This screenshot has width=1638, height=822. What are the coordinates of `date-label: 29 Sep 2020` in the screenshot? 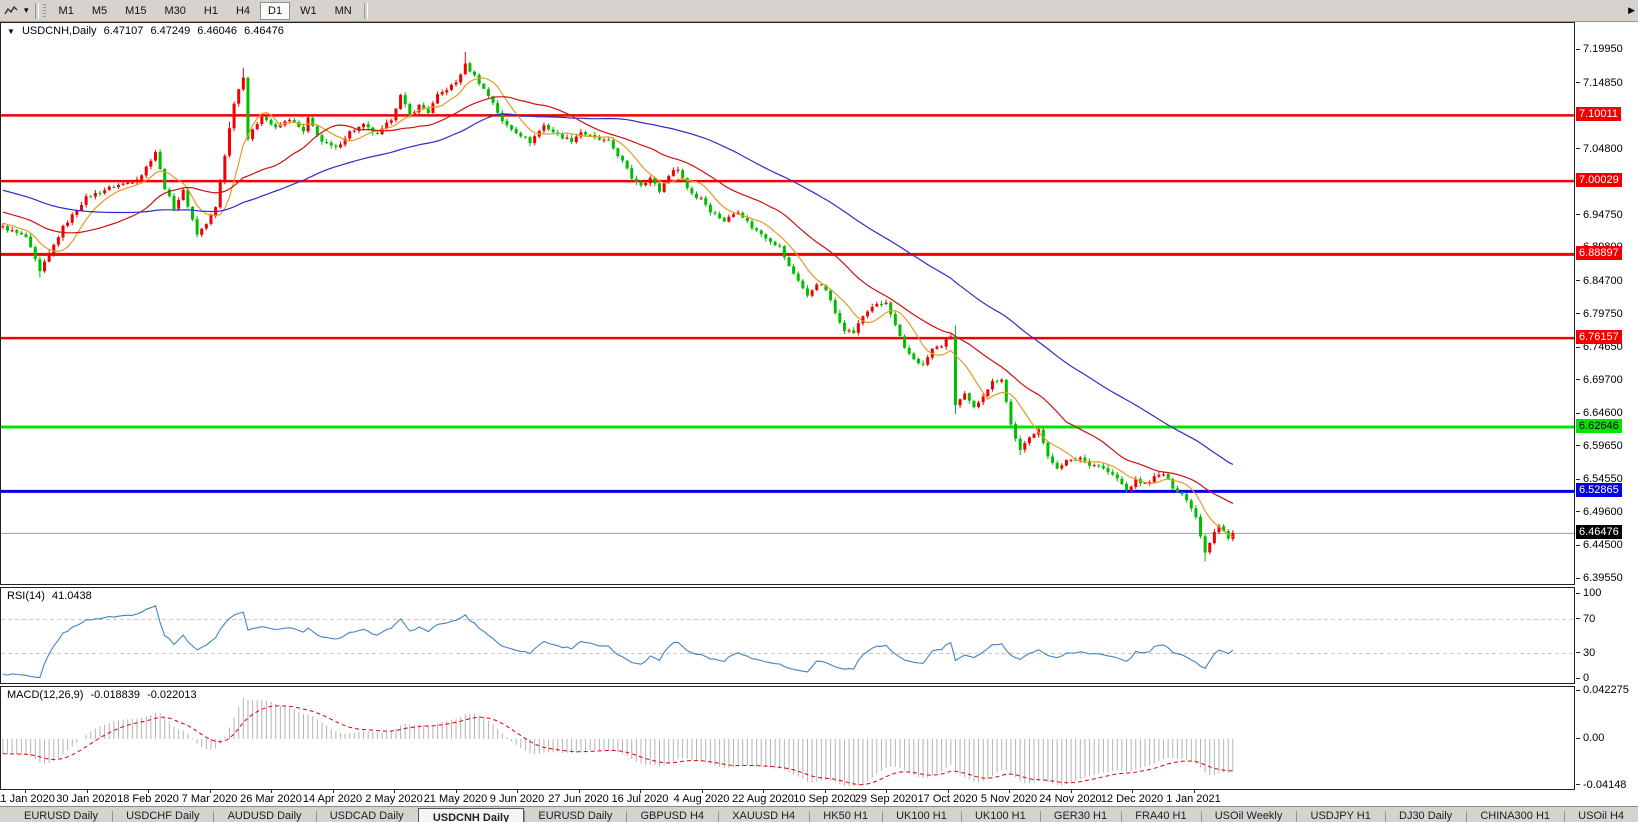 It's located at (886, 799).